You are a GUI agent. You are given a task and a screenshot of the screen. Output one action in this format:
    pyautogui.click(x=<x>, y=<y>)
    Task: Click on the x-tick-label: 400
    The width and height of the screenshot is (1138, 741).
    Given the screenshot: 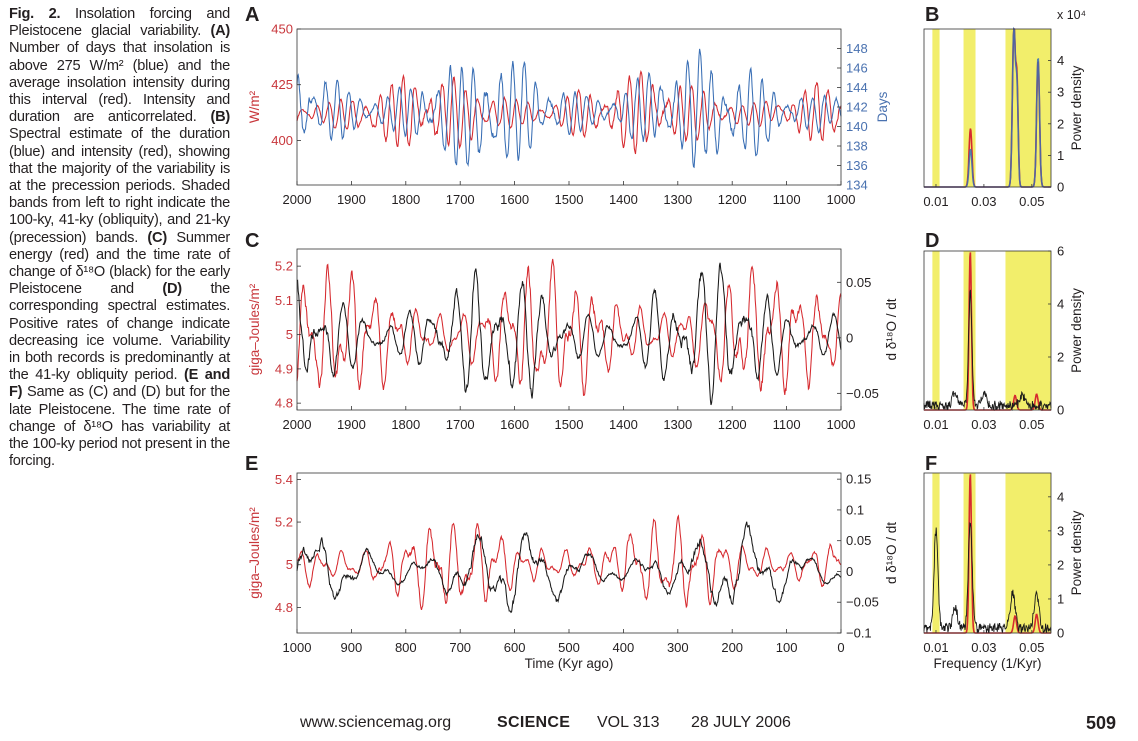 What is the action you would take?
    pyautogui.click(x=624, y=647)
    